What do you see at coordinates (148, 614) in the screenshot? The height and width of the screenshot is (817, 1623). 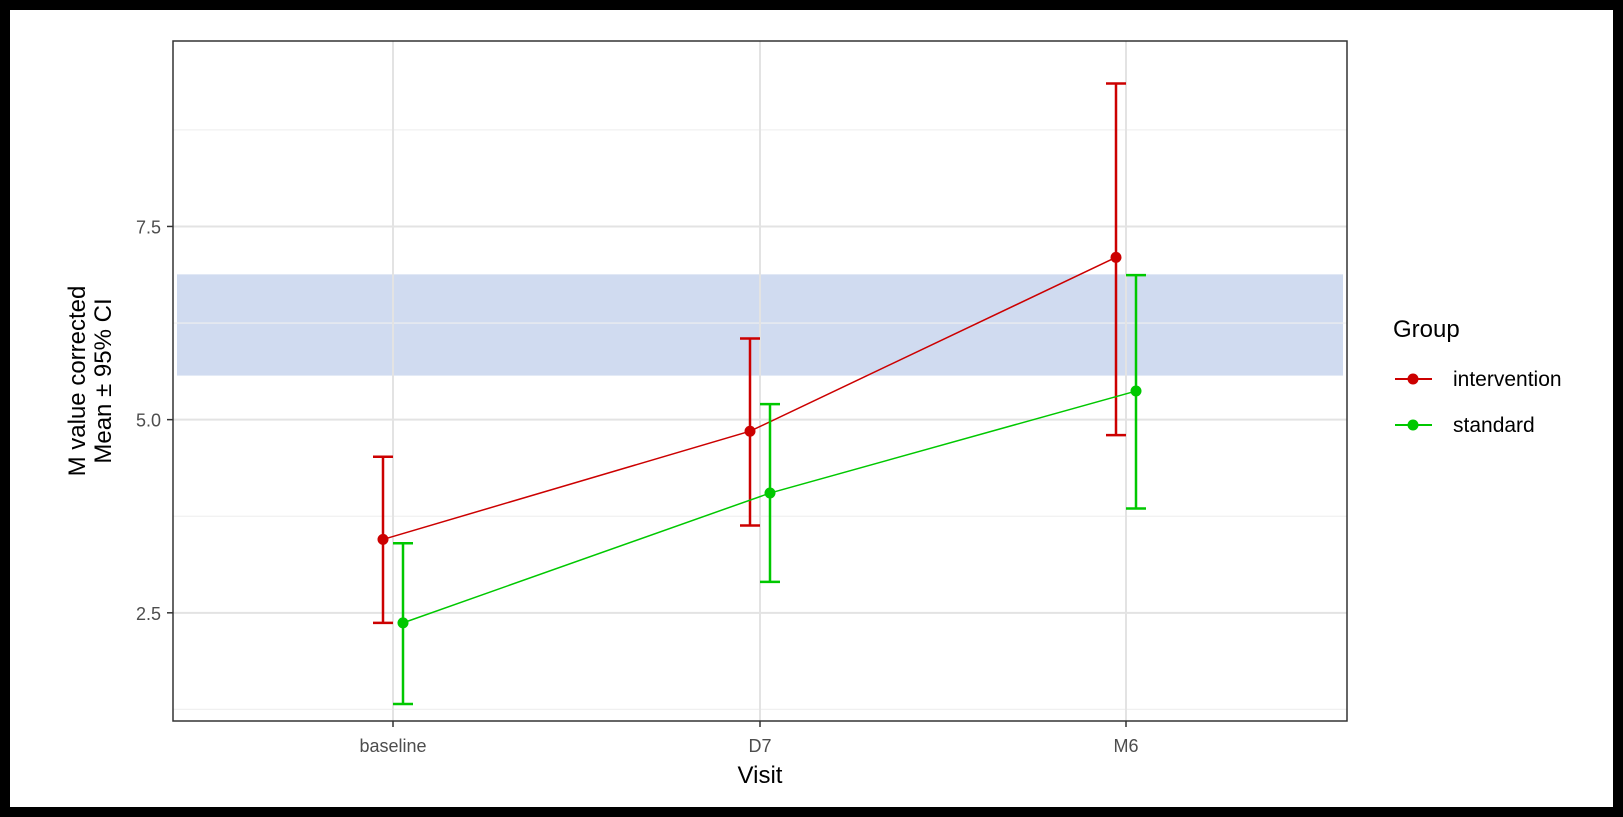 I see `y-tick-label-0: 2.5` at bounding box center [148, 614].